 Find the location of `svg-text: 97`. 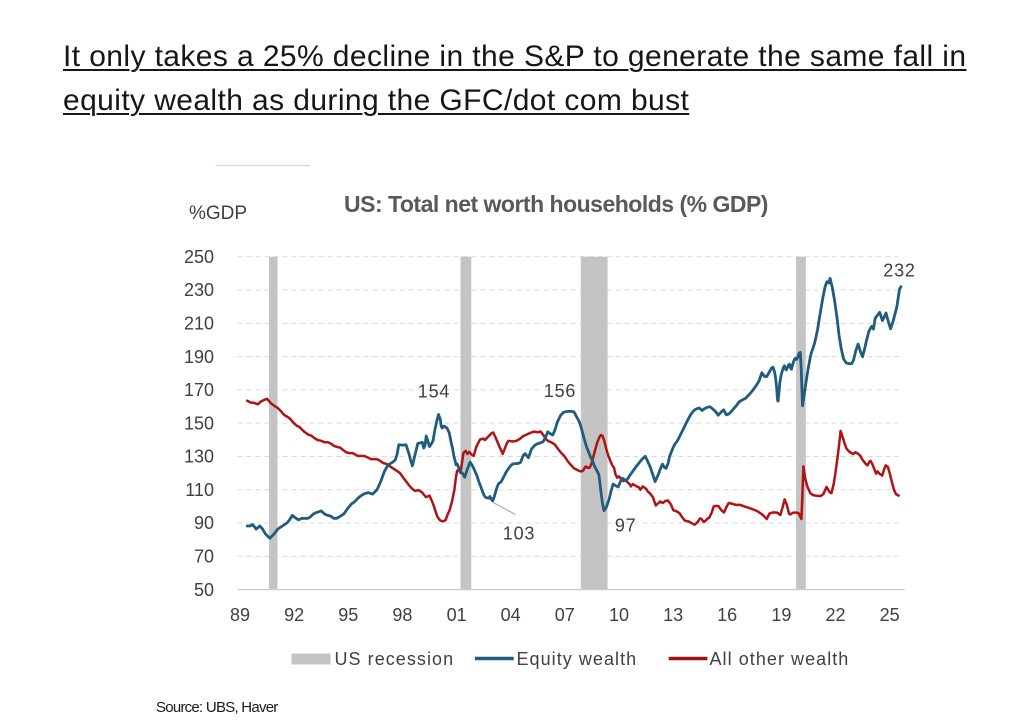

svg-text: 97 is located at coordinates (626, 526).